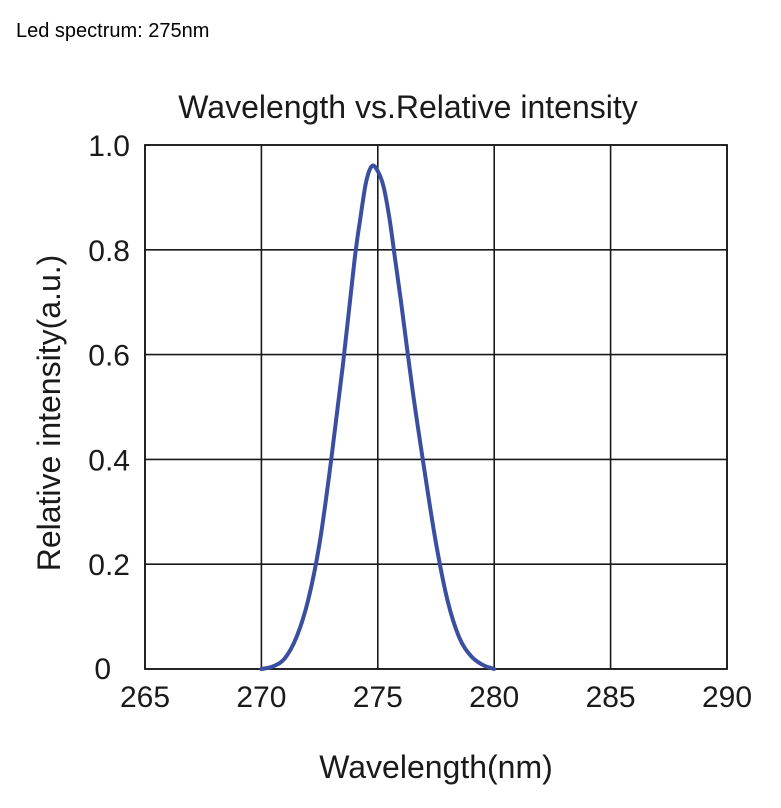 Image resolution: width=781 pixels, height=808 pixels. Describe the element at coordinates (109, 565) in the screenshot. I see `y-tick-label: 0.2` at that location.